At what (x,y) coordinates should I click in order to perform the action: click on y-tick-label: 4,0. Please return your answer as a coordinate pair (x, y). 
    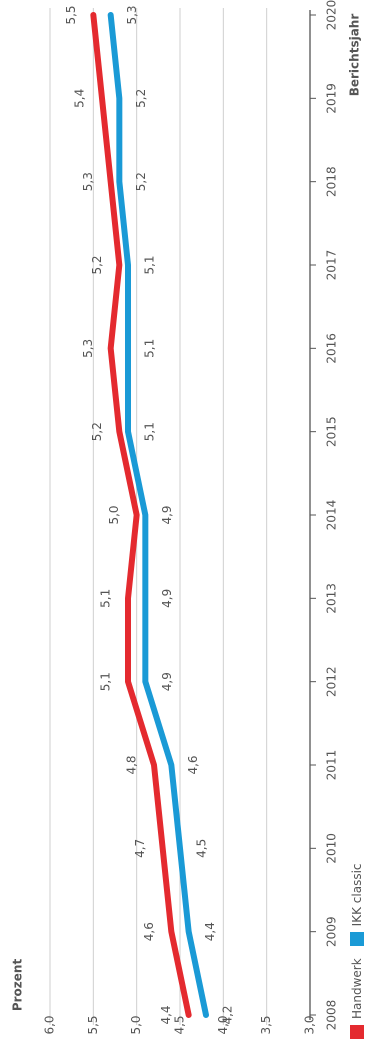
    Looking at the image, I should click on (223, 1024).